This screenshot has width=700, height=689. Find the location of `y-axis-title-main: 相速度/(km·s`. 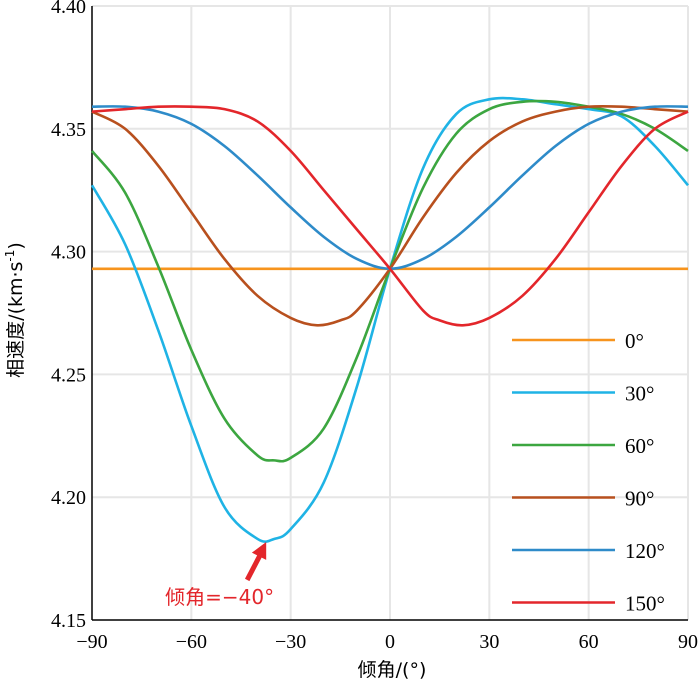

y-axis-title-main: 相速度/(km·s is located at coordinates (16, 320).